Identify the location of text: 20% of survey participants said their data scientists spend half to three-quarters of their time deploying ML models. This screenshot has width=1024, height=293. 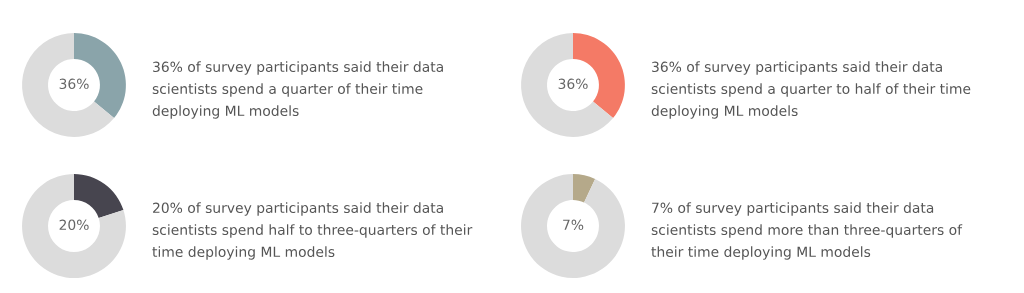
(312, 231).